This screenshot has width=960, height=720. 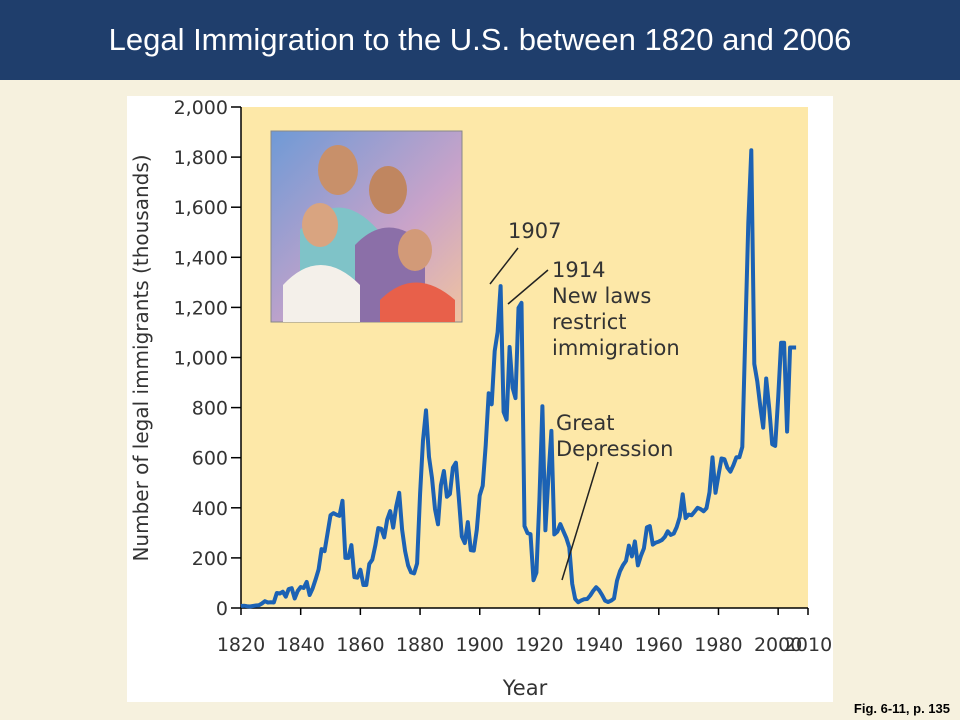 What do you see at coordinates (601, 296) in the screenshot?
I see `annotation-text: New laws` at bounding box center [601, 296].